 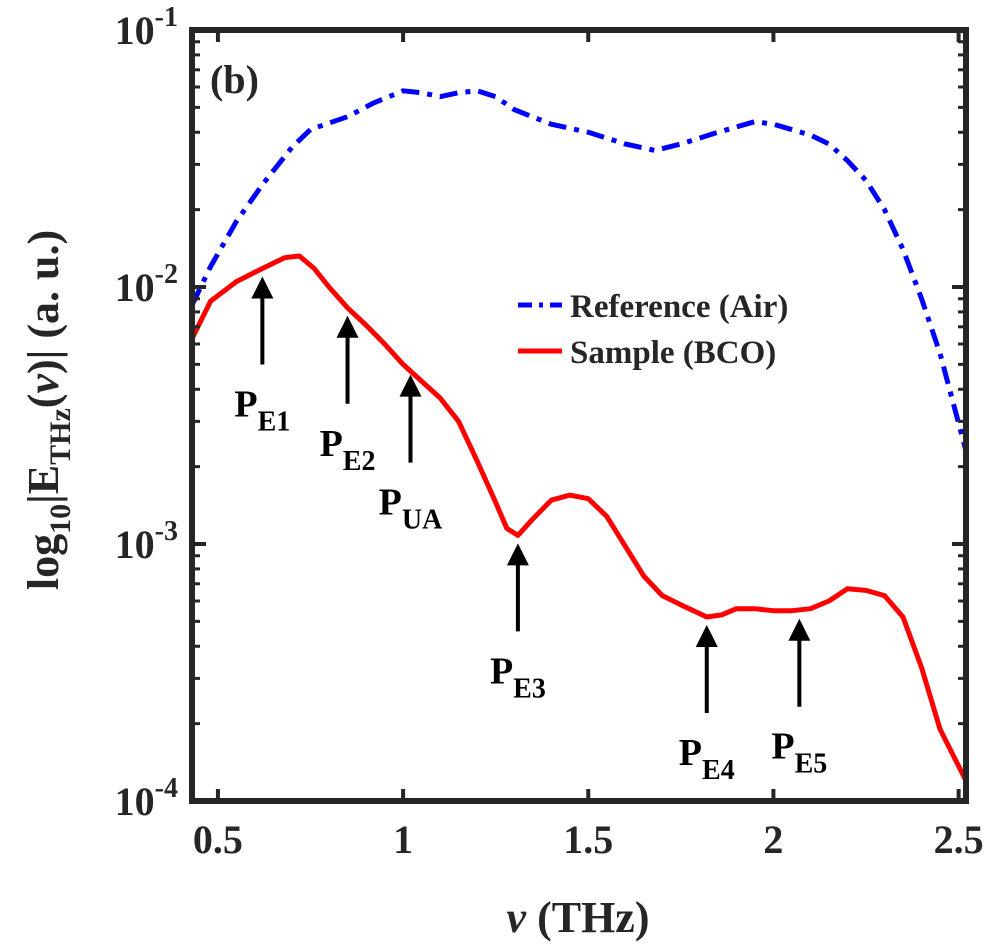 What do you see at coordinates (262, 411) in the screenshot?
I see `annotation-label-e1: PE1` at bounding box center [262, 411].